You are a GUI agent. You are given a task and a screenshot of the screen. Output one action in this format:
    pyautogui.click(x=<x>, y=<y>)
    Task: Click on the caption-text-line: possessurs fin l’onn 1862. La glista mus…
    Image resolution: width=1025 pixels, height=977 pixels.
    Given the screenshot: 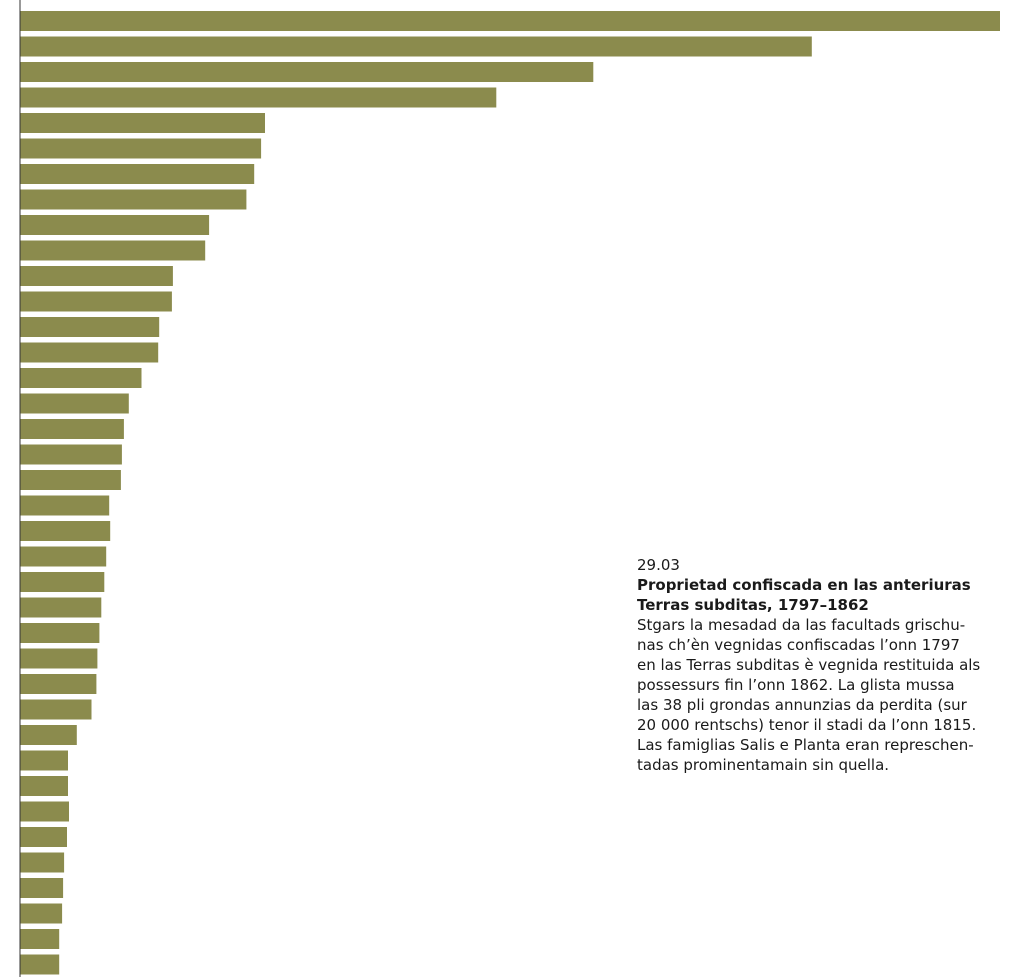 What is the action you would take?
    pyautogui.click(x=796, y=685)
    